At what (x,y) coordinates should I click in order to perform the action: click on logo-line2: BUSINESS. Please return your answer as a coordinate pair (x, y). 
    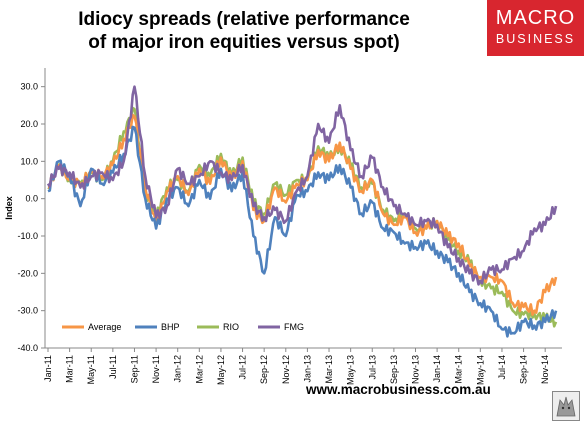
    Looking at the image, I should click on (535, 39).